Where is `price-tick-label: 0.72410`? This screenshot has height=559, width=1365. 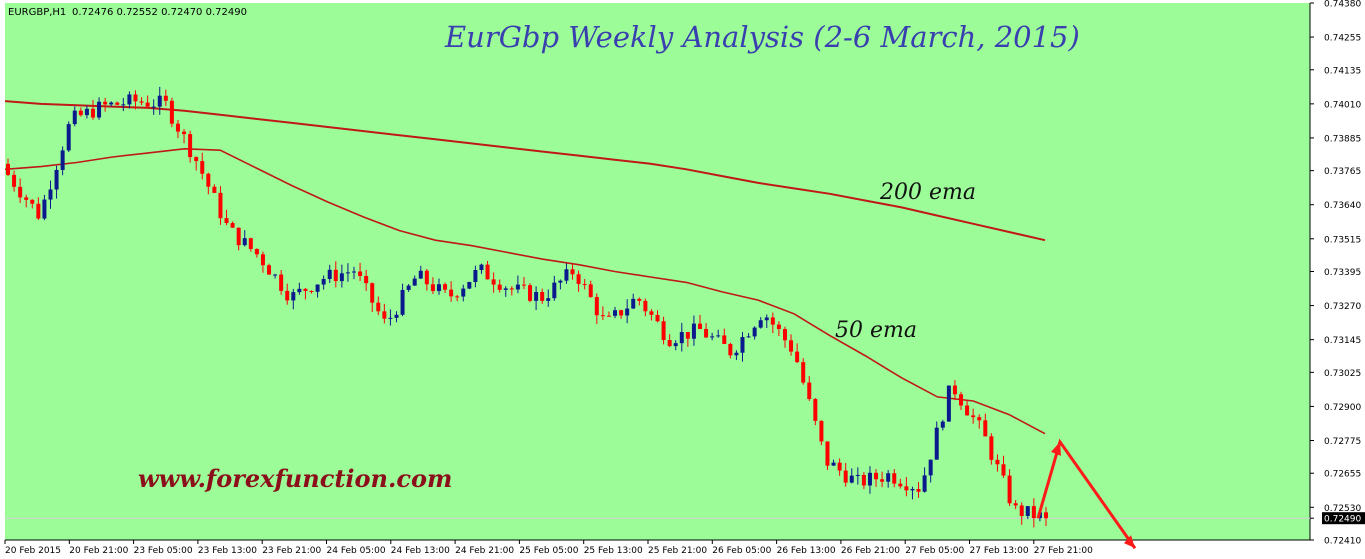
price-tick-label: 0.72410 is located at coordinates (1342, 542).